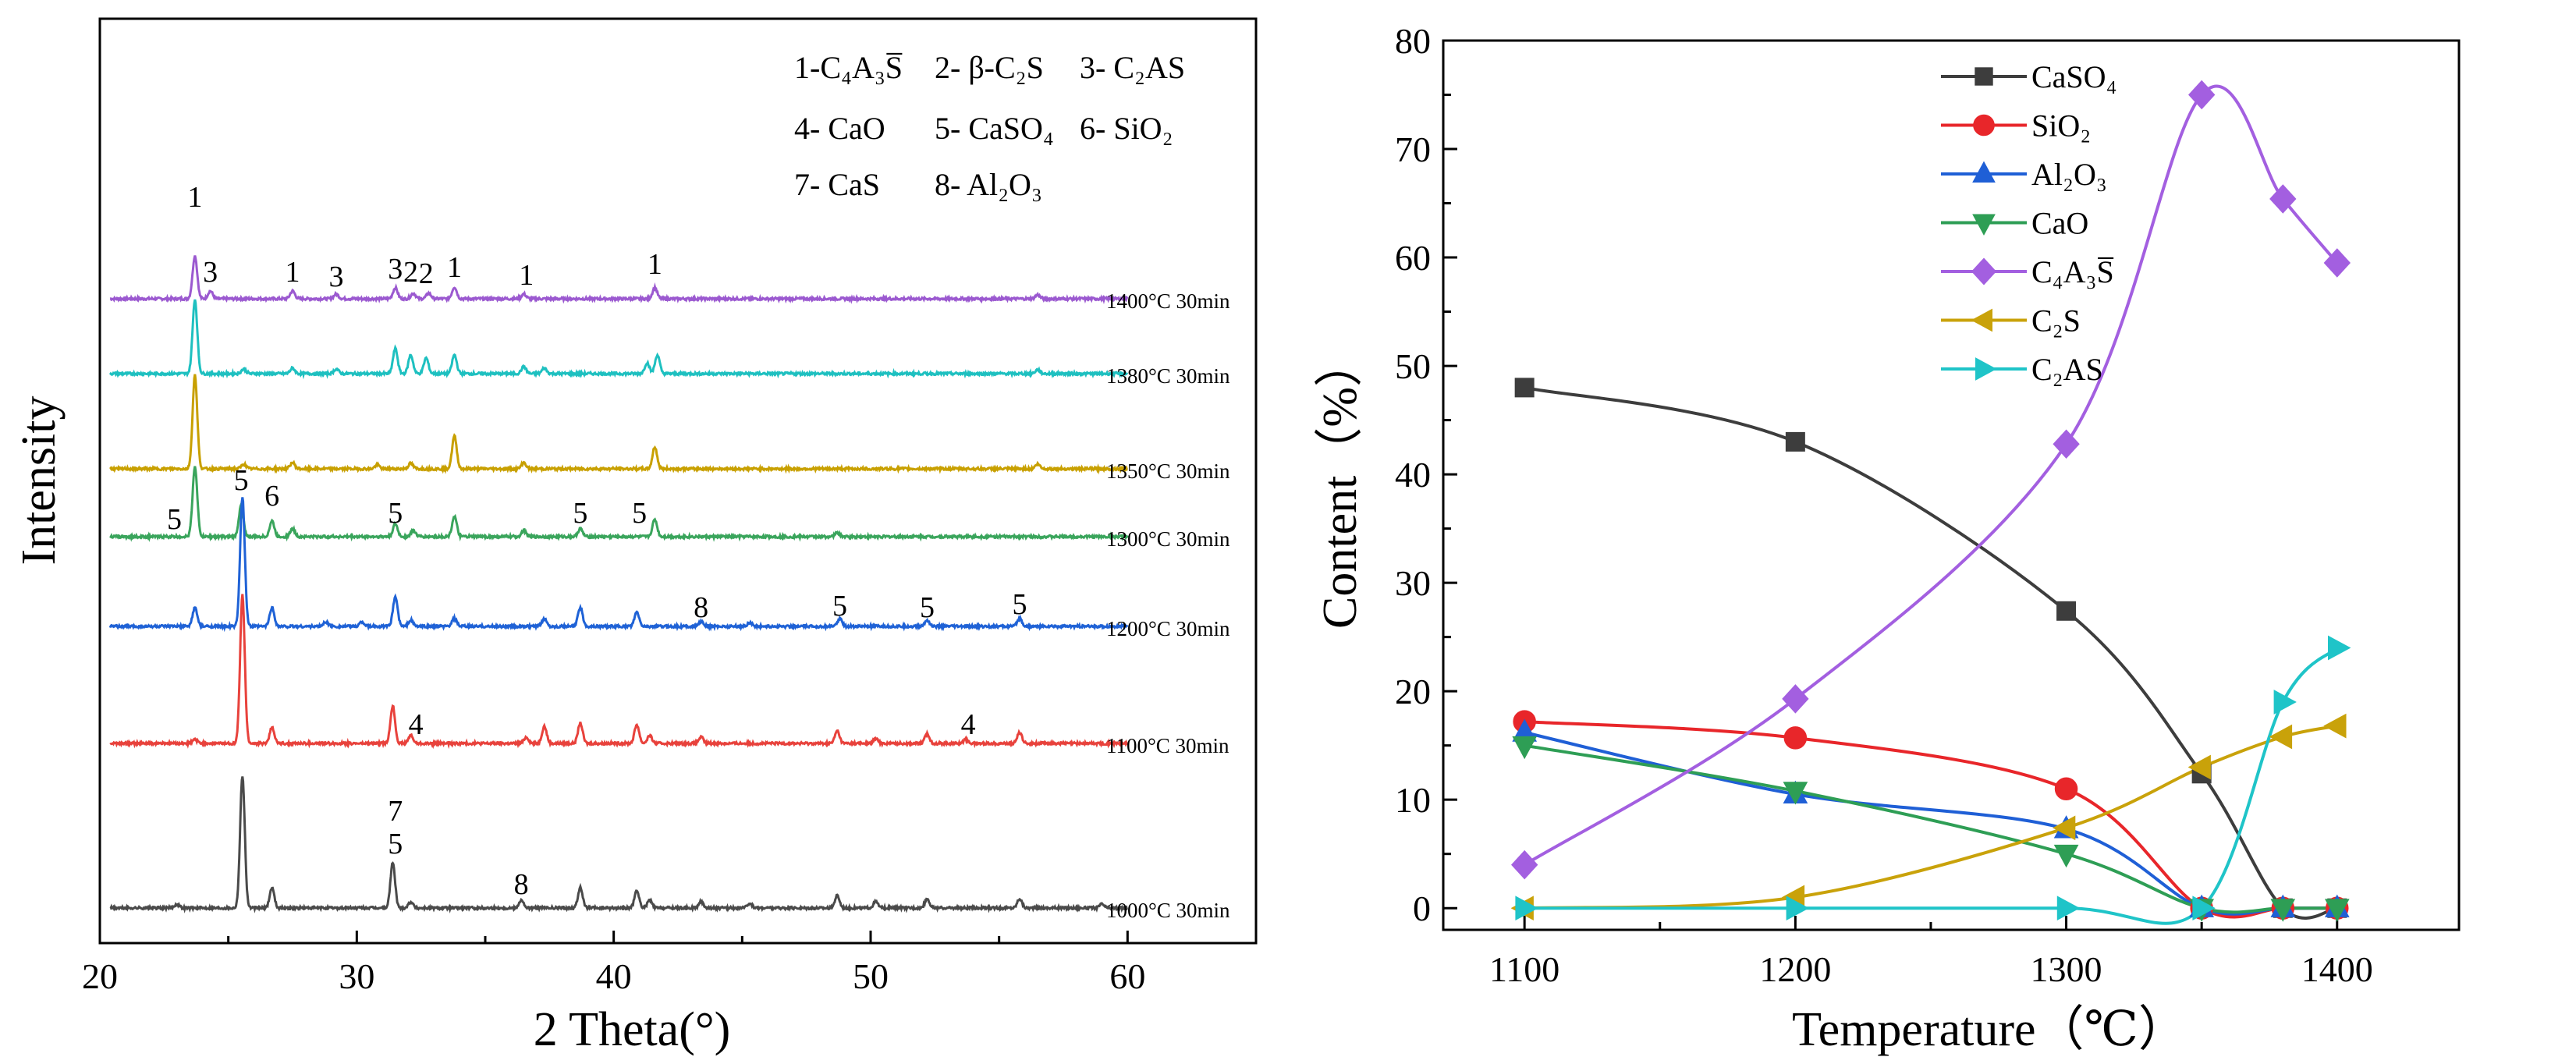  I want to click on xrd-x-ticks: 20 30 40 50 60, so click(613, 963).